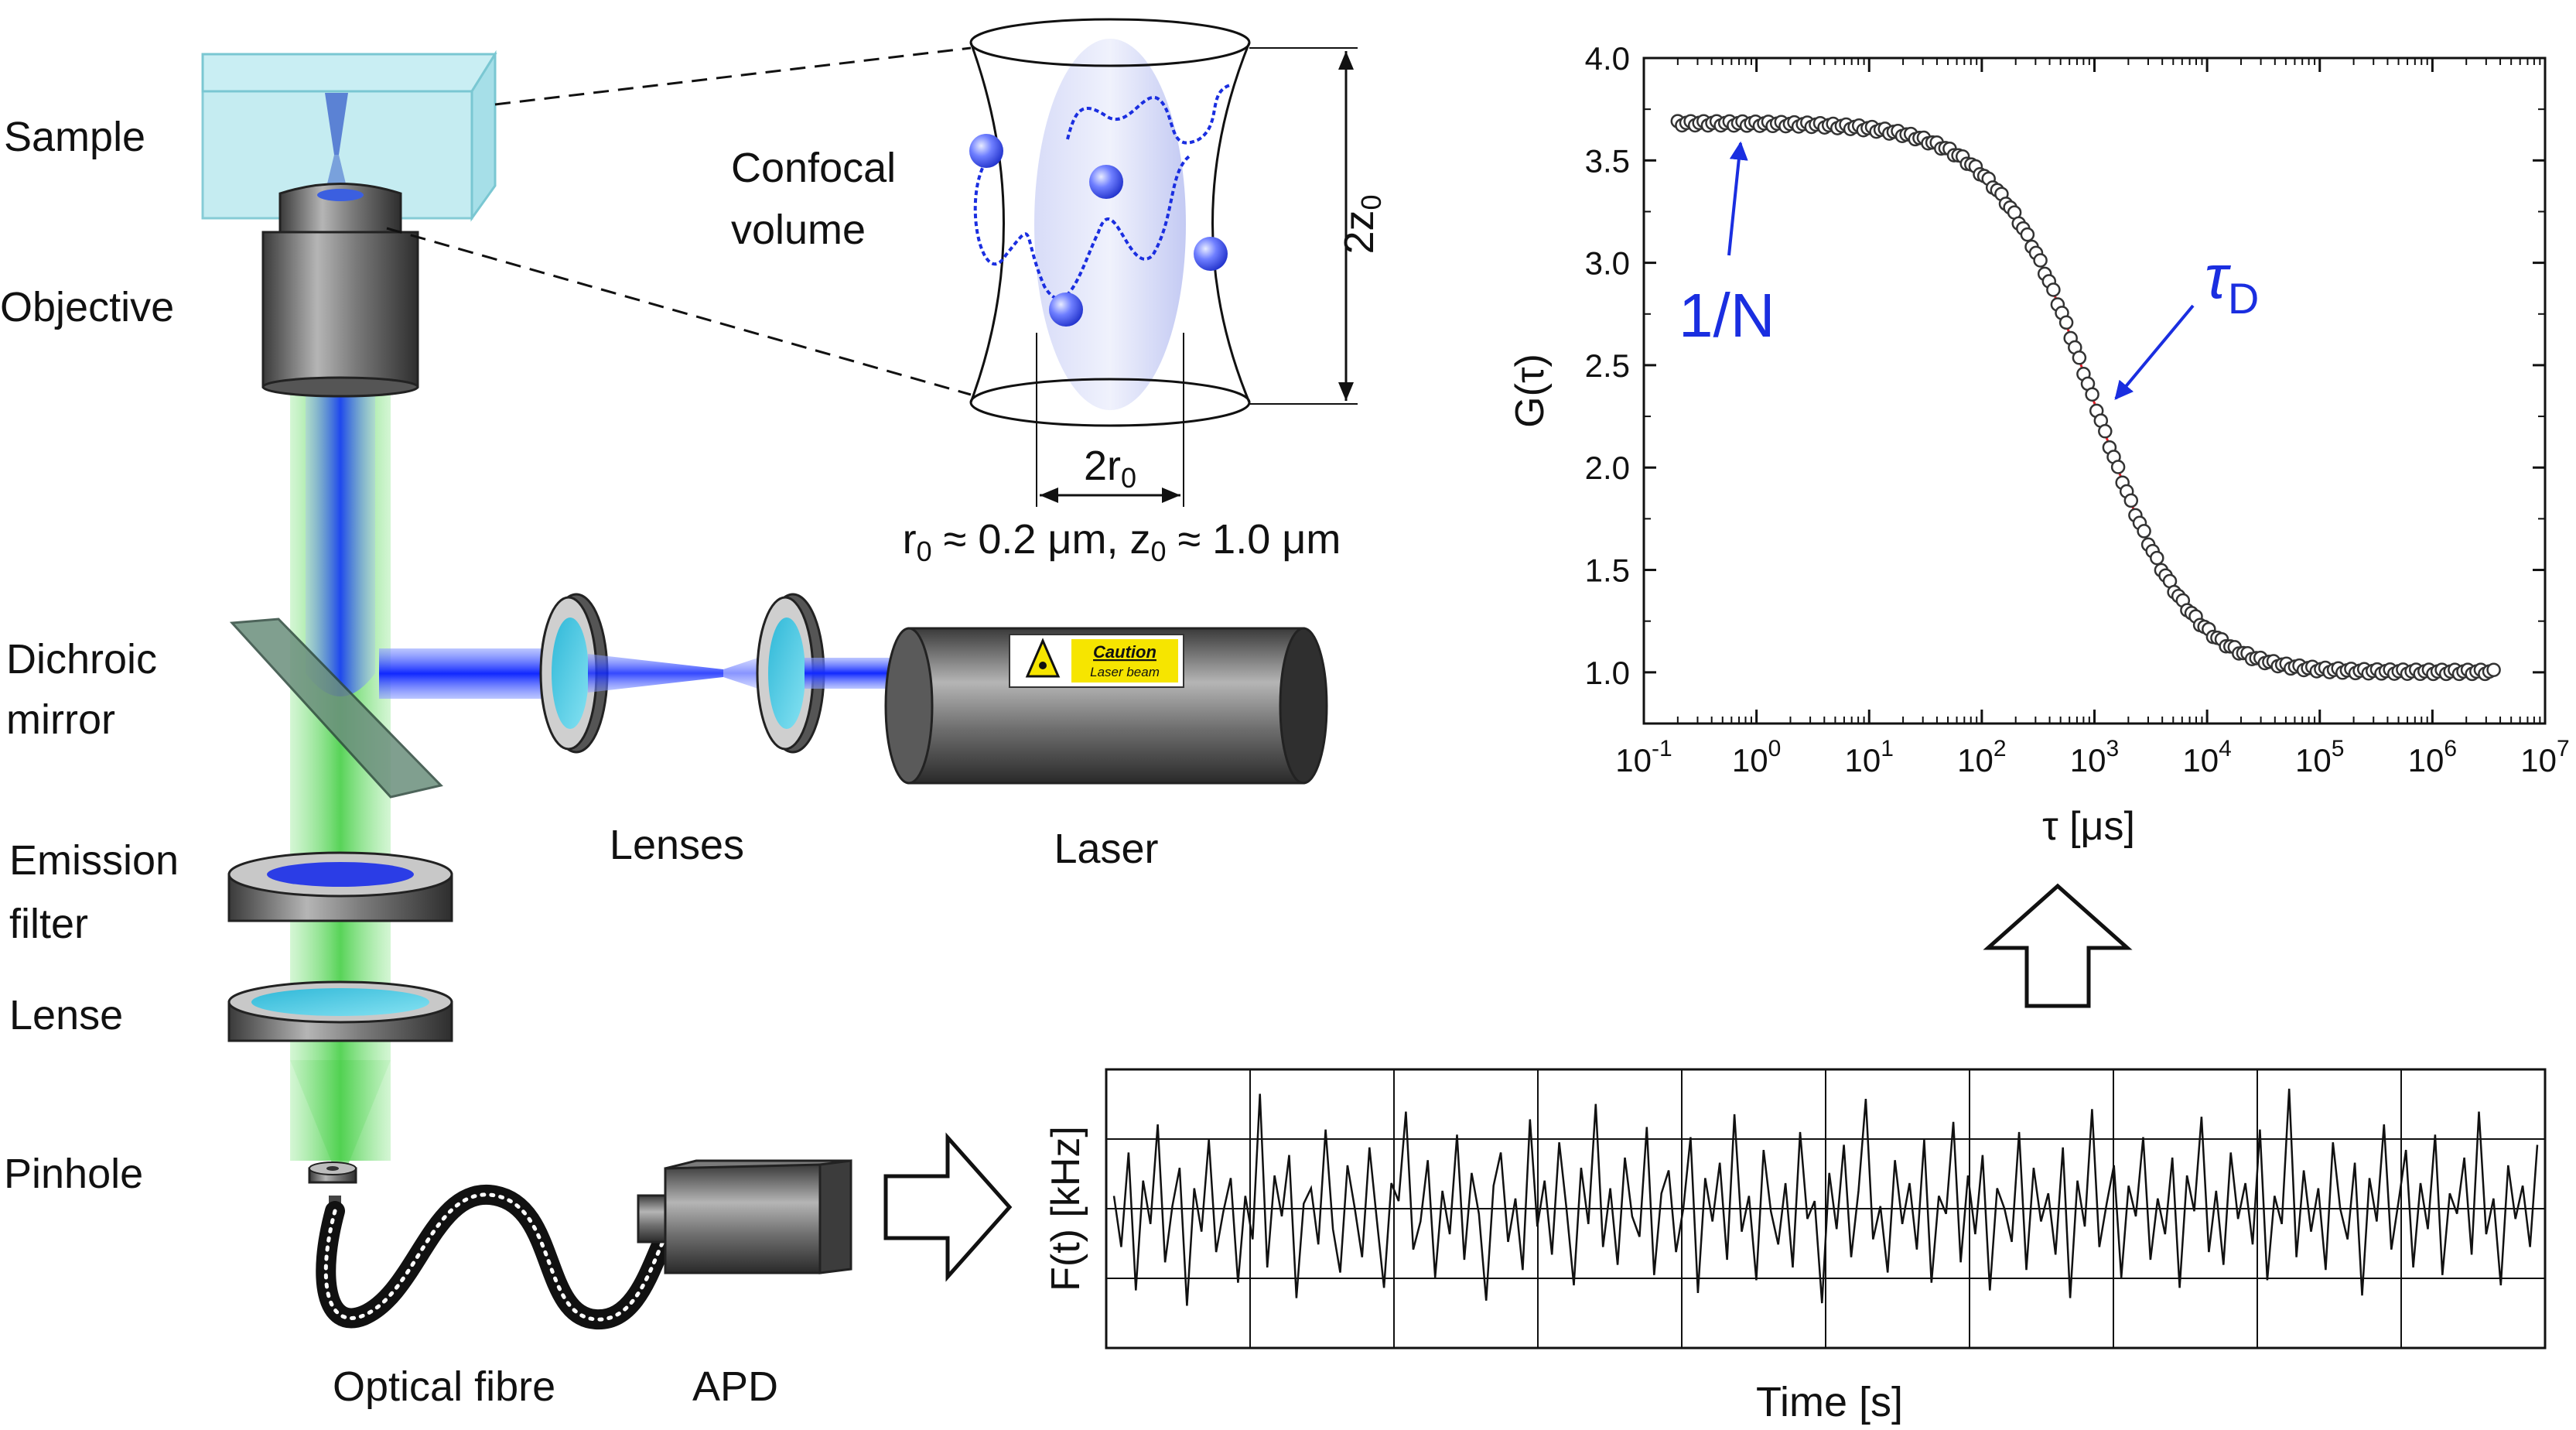 The height and width of the screenshot is (1430, 2576). Describe the element at coordinates (2544, 757) in the screenshot. I see `x-tick-label: 10⁷` at that location.